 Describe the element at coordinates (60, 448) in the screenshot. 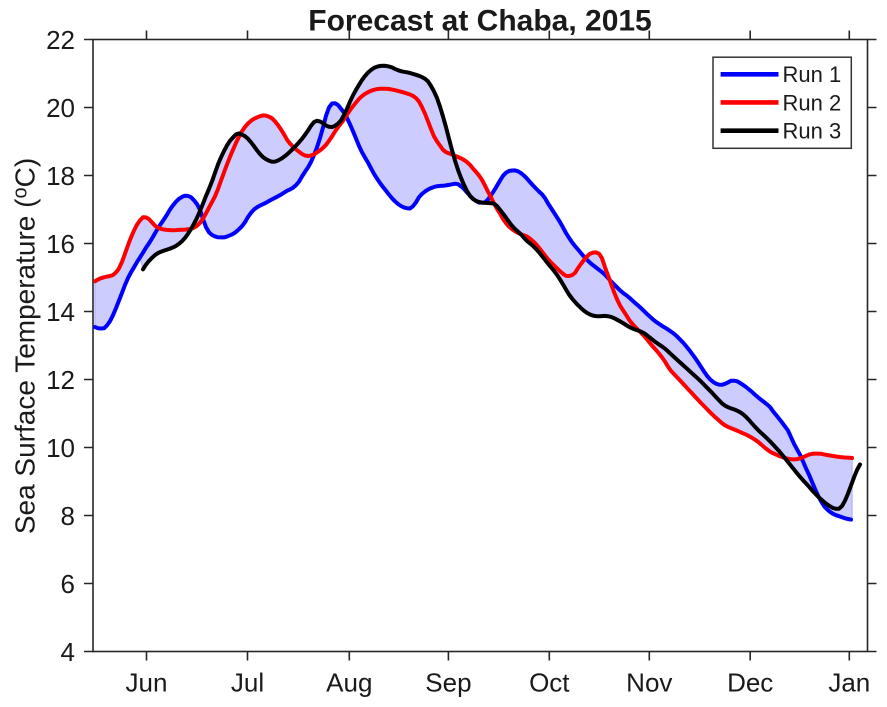

I see `svg-text: 10` at that location.